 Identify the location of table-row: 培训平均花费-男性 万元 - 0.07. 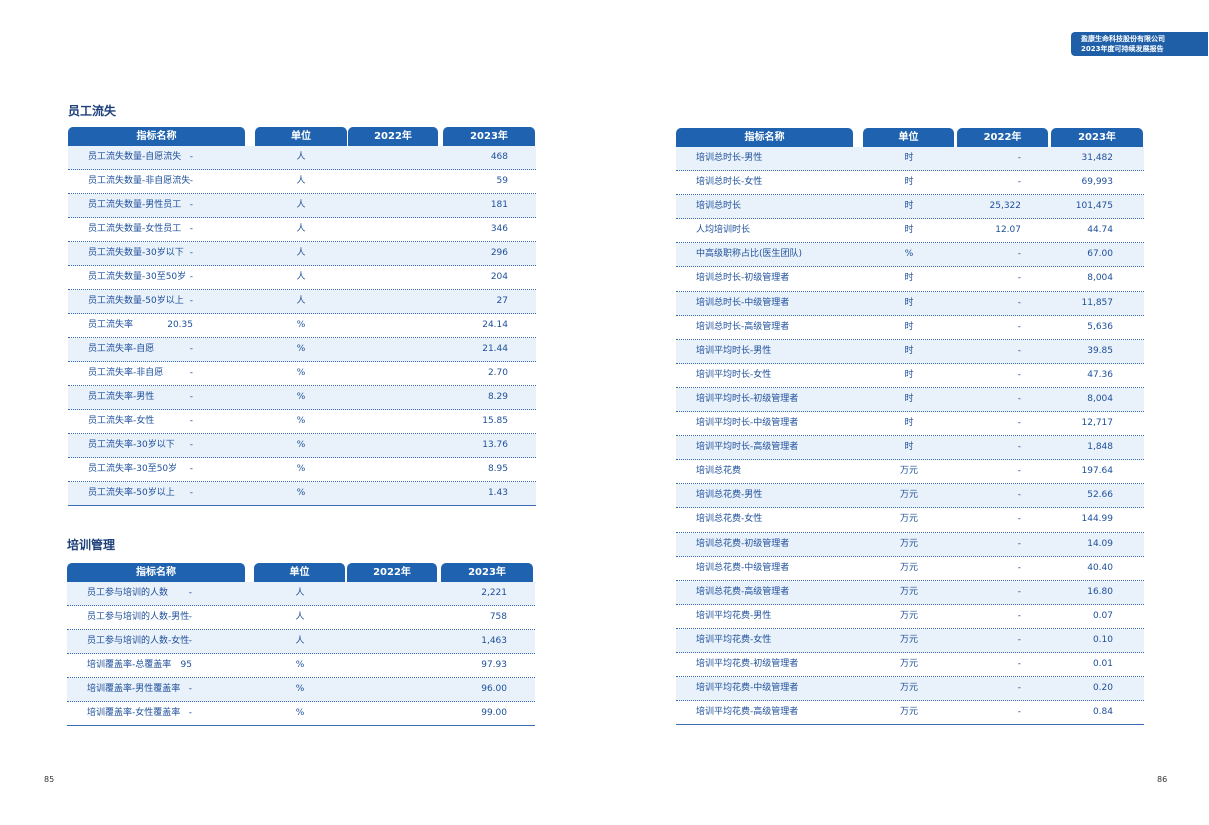
(910, 617).